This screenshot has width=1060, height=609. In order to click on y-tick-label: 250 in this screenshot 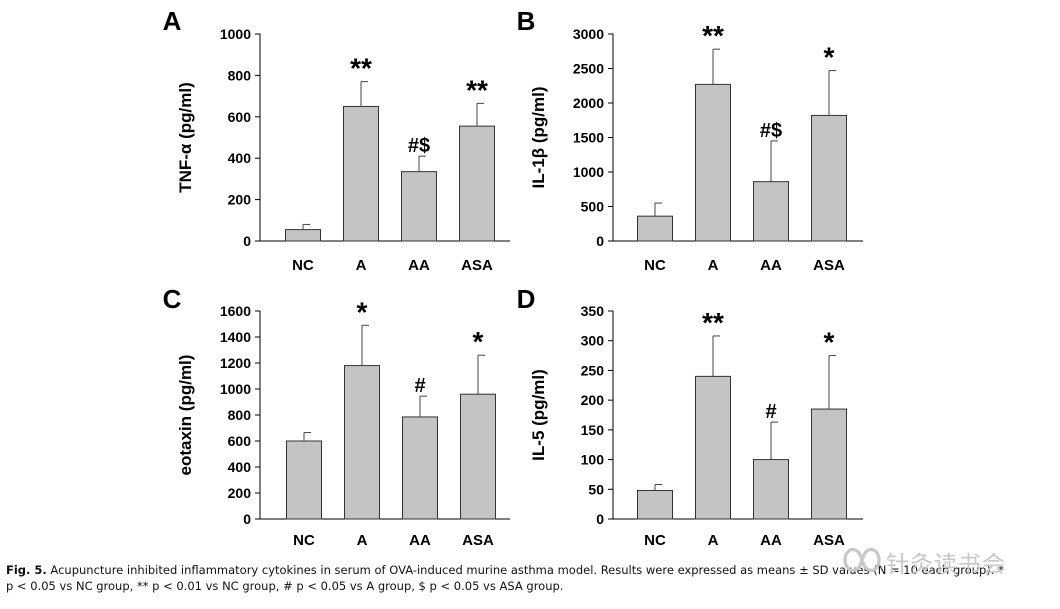, I will do `click(593, 370)`.